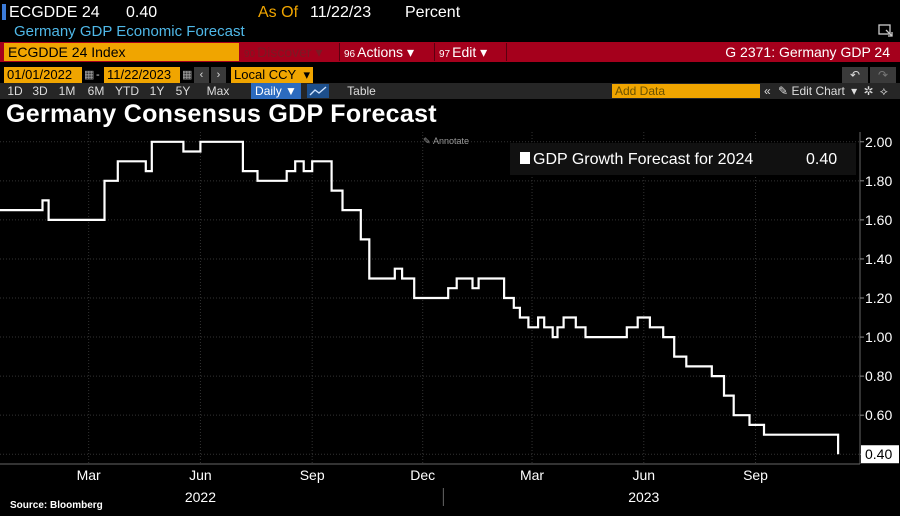 This screenshot has height=516, width=900. I want to click on as-of-date: 11/22/23, so click(341, 12).